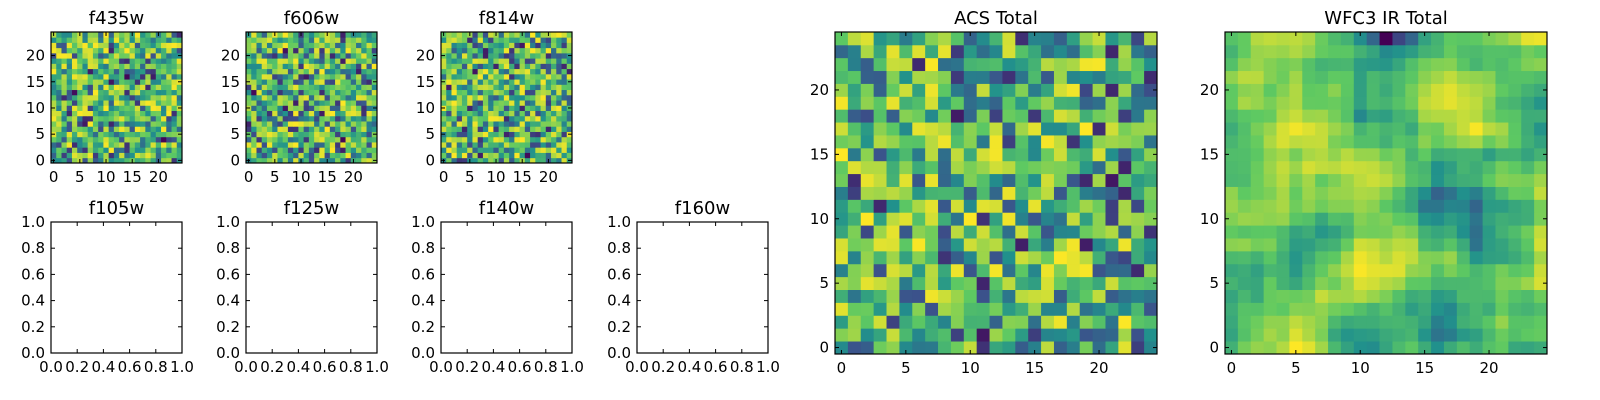 This screenshot has height=400, width=1600. What do you see at coordinates (311, 18) in the screenshot?
I see `panel-title: f606w` at bounding box center [311, 18].